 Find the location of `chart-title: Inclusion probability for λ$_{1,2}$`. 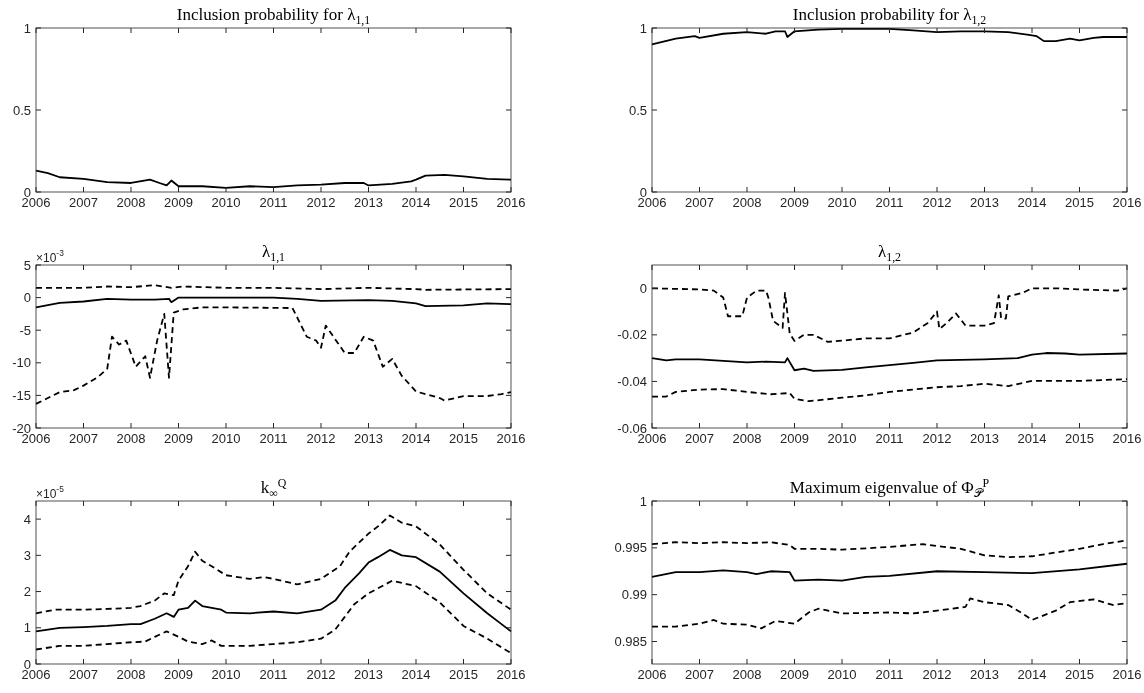

chart-title: Inclusion probability for λ$_{1,2}$ is located at coordinates (889, 16).